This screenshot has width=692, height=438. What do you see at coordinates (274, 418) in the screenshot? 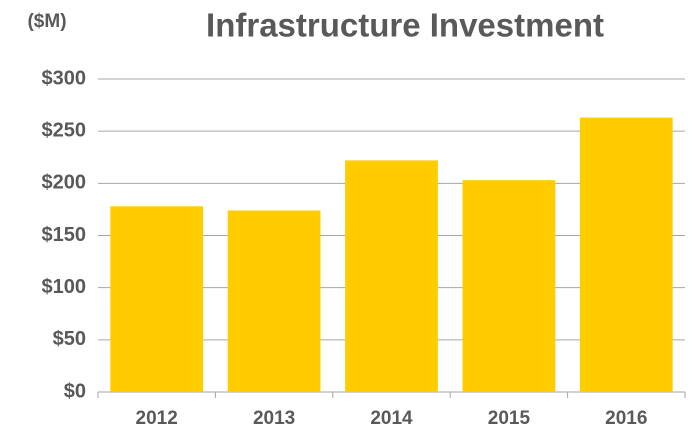
I see `x-tick-label: 2013` at bounding box center [274, 418].